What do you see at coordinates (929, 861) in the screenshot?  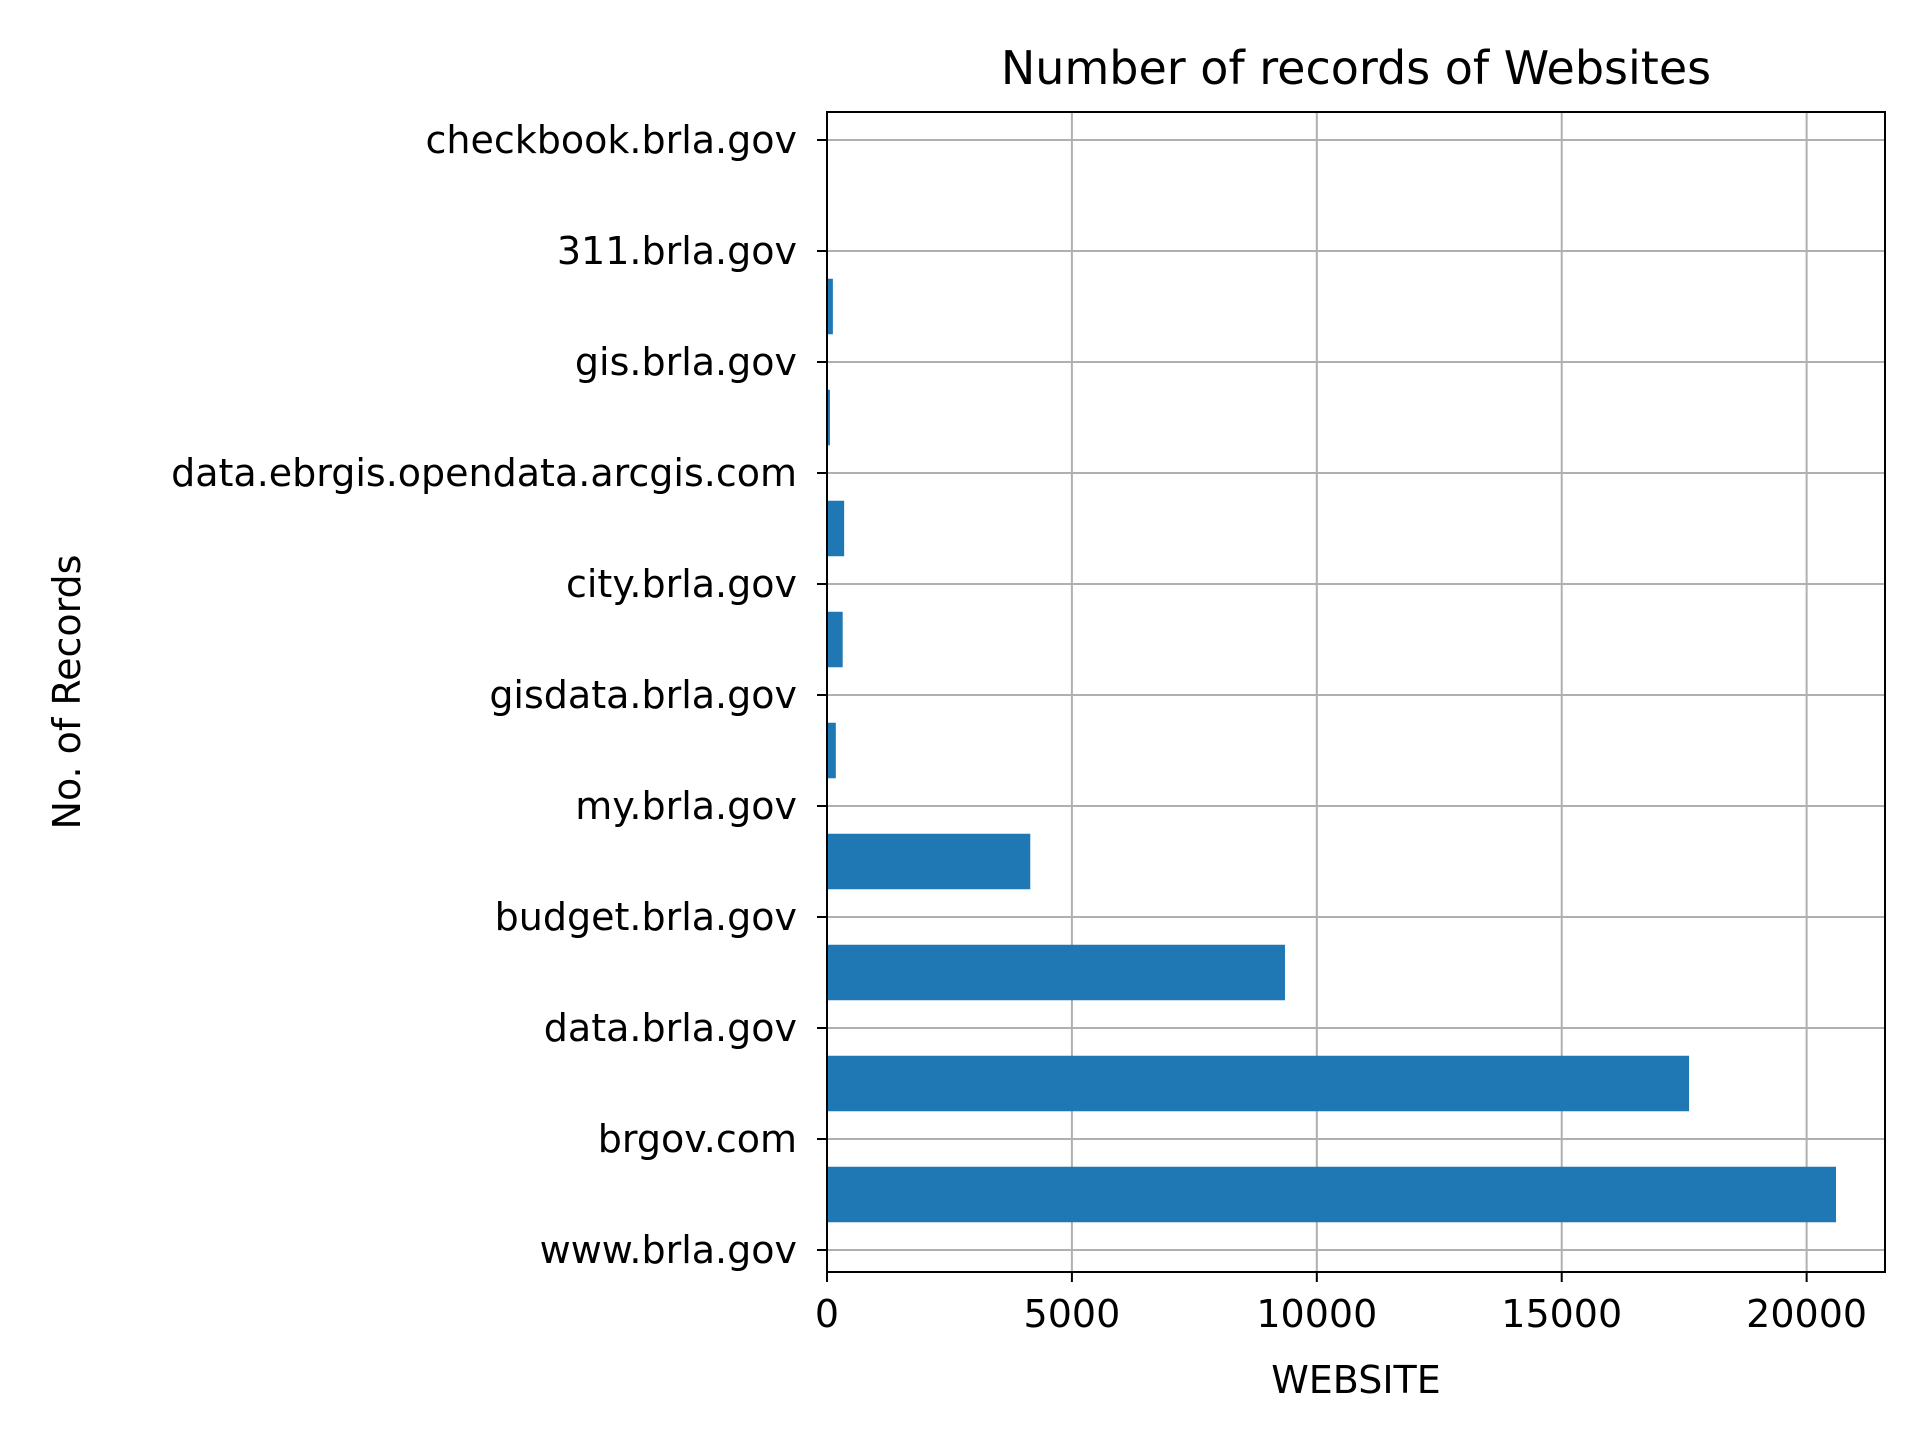 I see `bar-budget-brla-gov` at bounding box center [929, 861].